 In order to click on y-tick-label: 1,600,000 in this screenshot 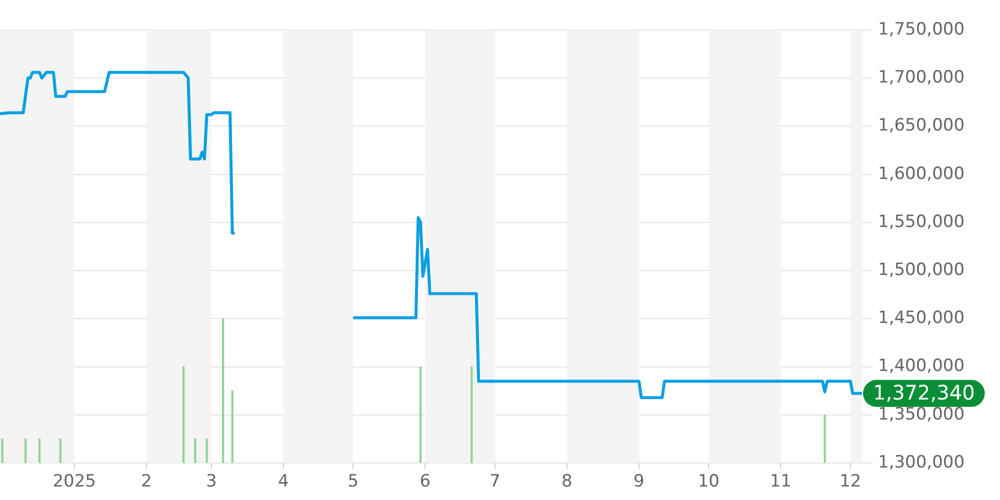, I will do `click(921, 174)`.